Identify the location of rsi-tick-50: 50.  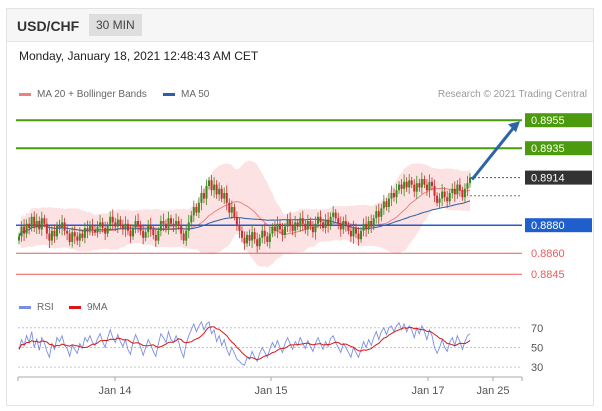
(537, 348).